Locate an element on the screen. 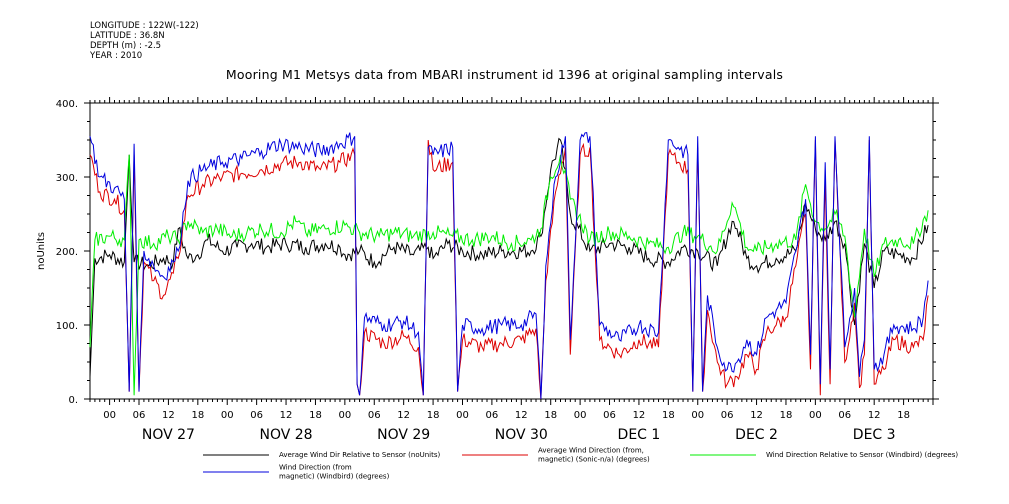  legend-label-3: magnetic) (Windbird) (degrees) is located at coordinates (334, 477).